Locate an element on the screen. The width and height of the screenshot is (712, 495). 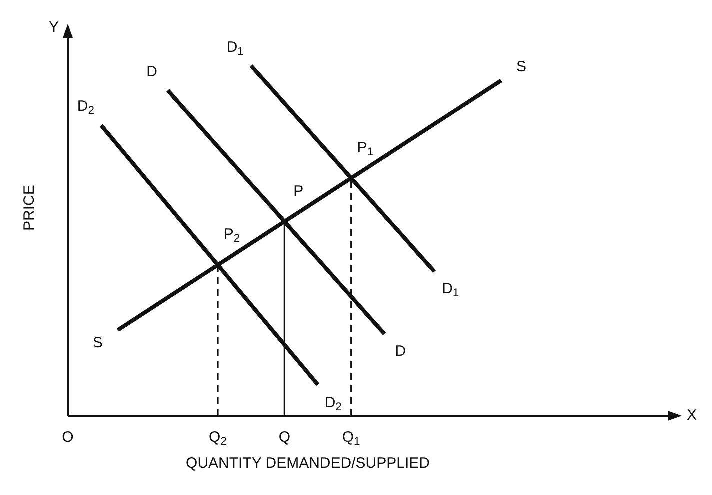
x-tick-label: Q is located at coordinates (284, 437).